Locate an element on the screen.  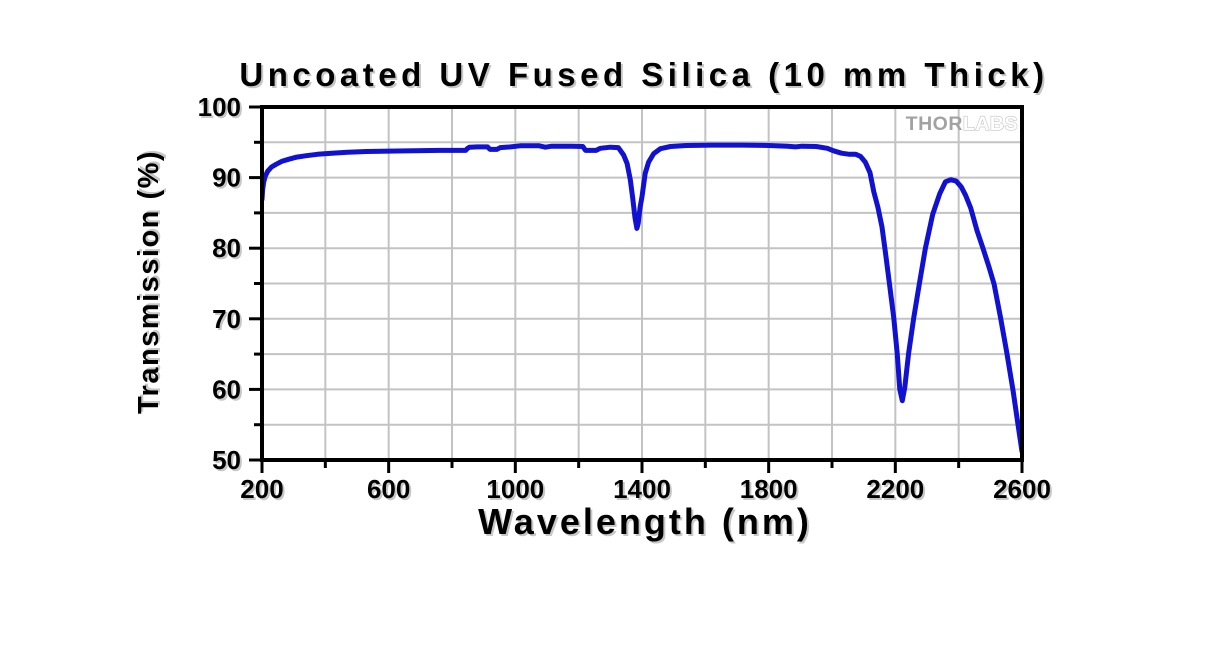
y-axis-title: Transmission (%) is located at coordinates (149, 282).